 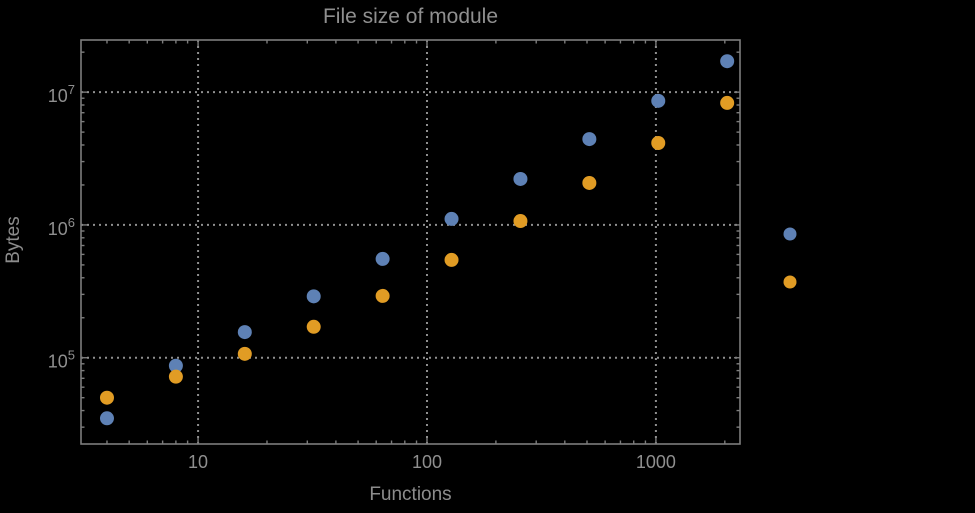 What do you see at coordinates (61, 360) in the screenshot?
I see `y-tick-label-1e5: 10⁵` at bounding box center [61, 360].